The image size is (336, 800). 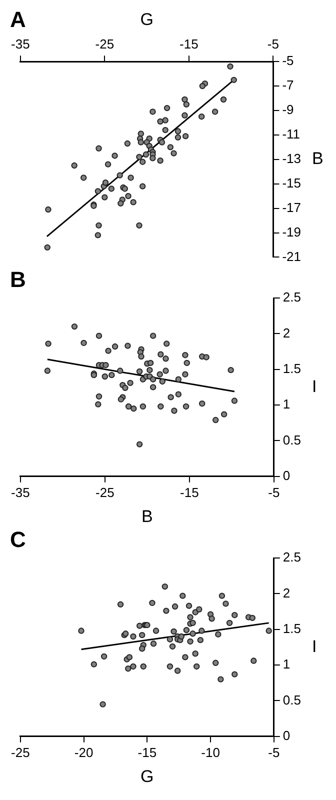 What do you see at coordinates (18, 279) in the screenshot?
I see `chart-title: B` at bounding box center [18, 279].